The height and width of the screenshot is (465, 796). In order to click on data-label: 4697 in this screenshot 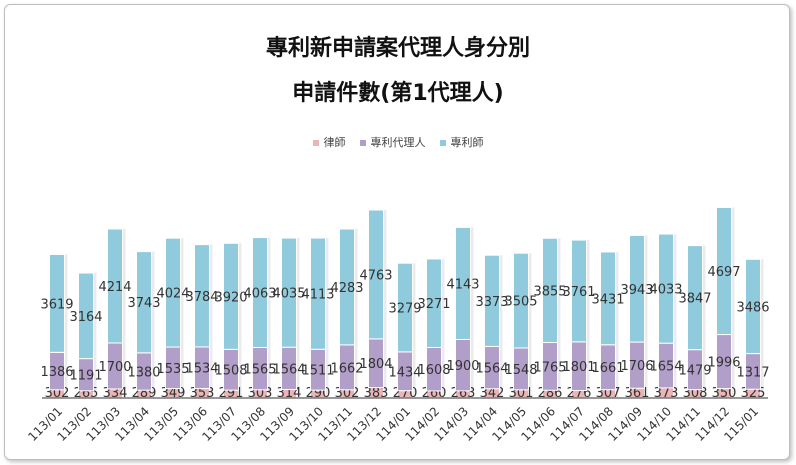, I will do `click(723, 272)`.